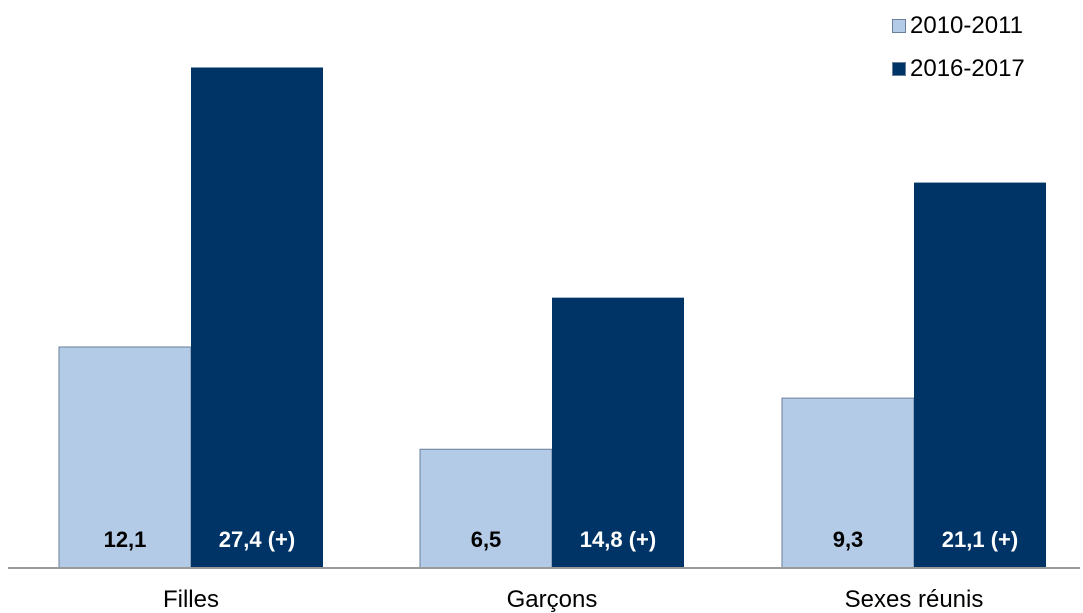  I want to click on x-tick-label: Sexes réunis, so click(914, 599).